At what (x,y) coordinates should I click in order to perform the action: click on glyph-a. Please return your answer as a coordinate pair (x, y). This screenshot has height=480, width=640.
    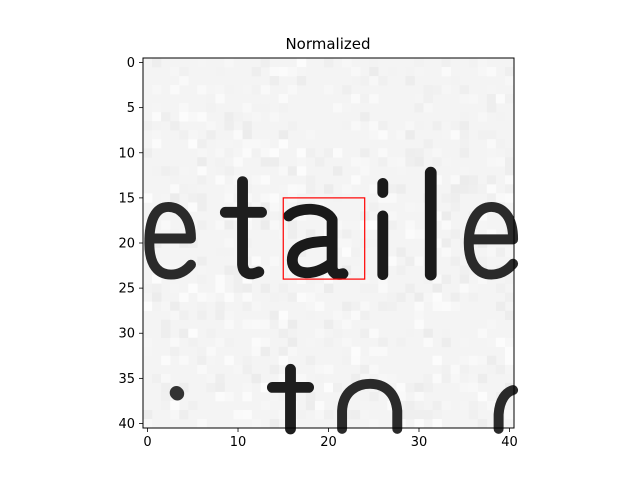
    Looking at the image, I should click on (316, 241).